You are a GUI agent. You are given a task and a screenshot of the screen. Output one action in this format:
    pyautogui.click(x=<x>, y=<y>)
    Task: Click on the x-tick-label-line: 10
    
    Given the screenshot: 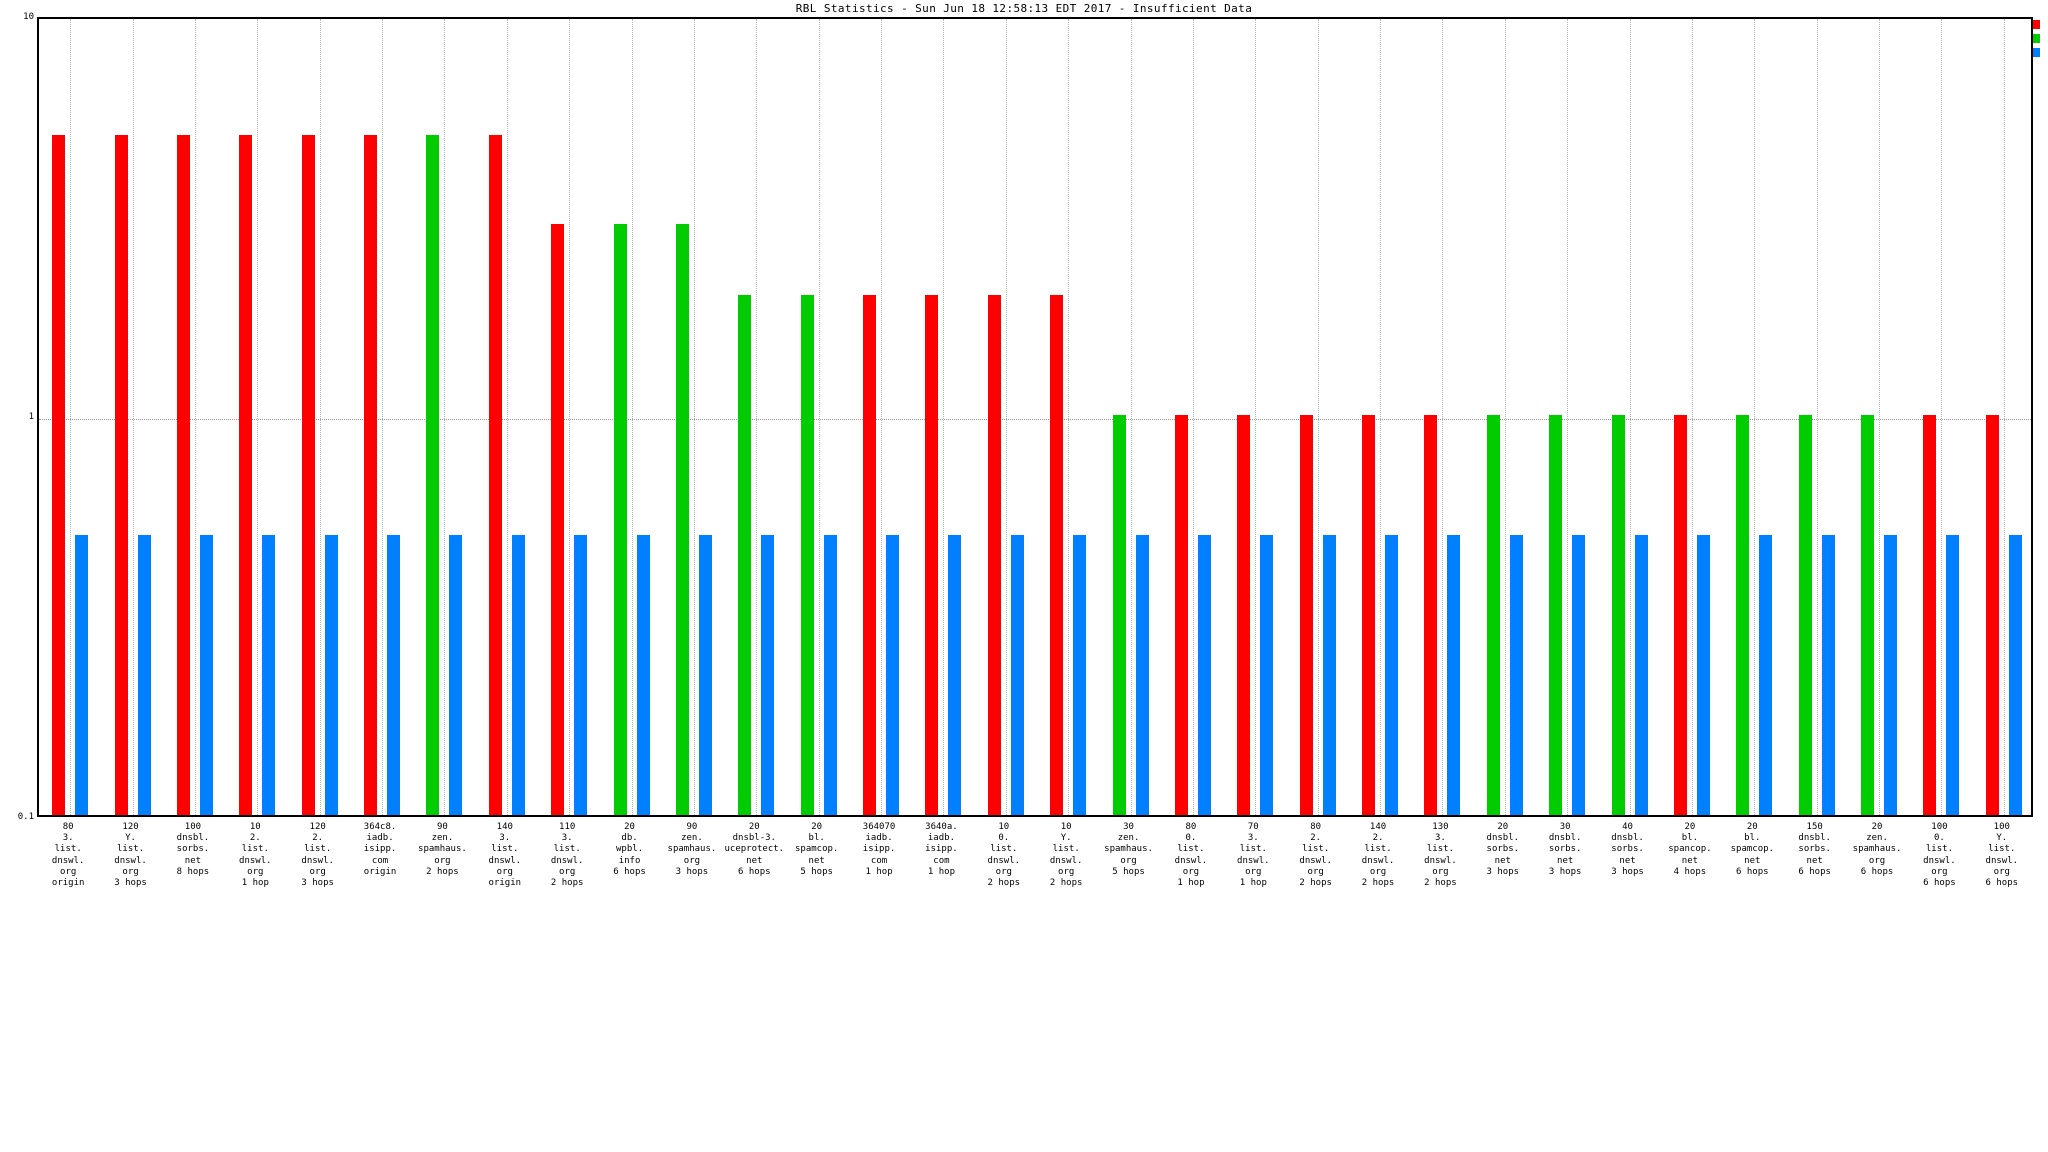 What is the action you would take?
    pyautogui.click(x=1066, y=827)
    